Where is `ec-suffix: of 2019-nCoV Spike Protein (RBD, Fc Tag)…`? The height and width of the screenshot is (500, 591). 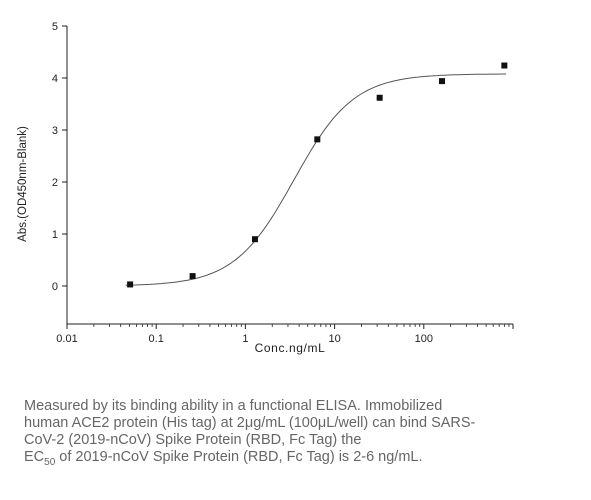
ec-suffix: of 2019-nCoV Spike Protein (RBD, Fc Tag)… is located at coordinates (239, 457).